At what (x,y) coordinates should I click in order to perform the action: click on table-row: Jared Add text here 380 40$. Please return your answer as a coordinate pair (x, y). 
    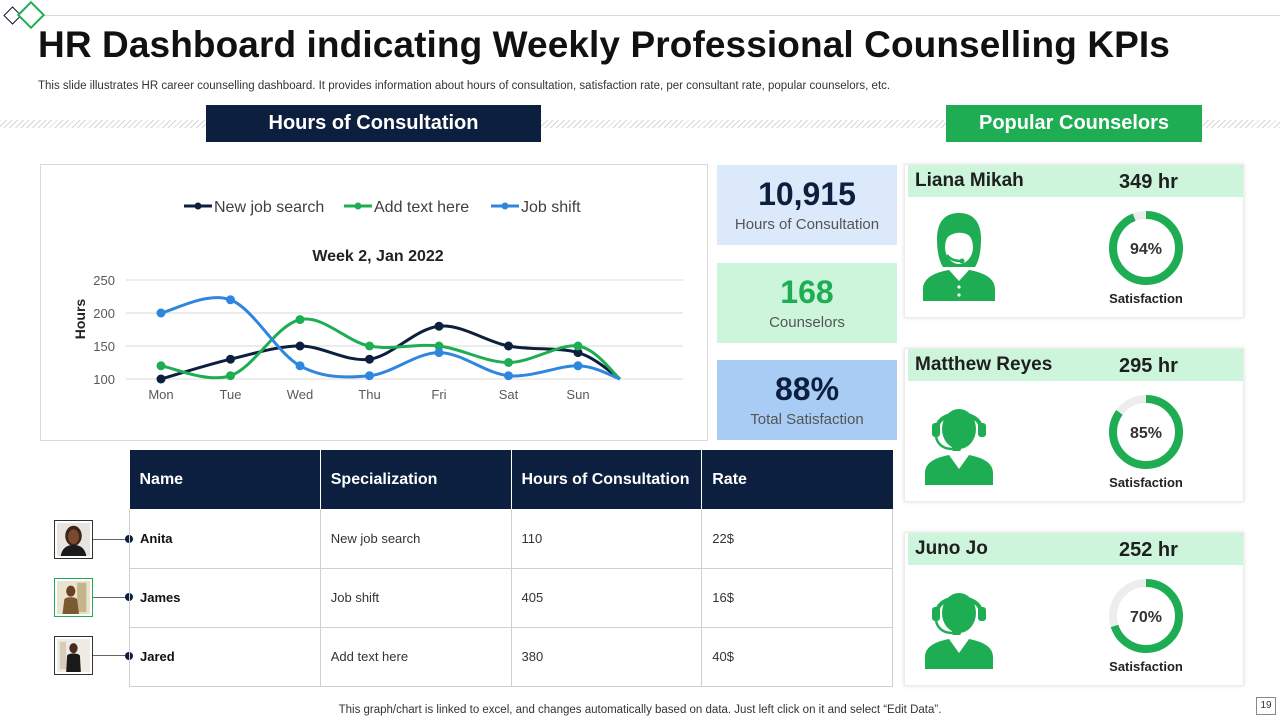
    Looking at the image, I should click on (511, 657).